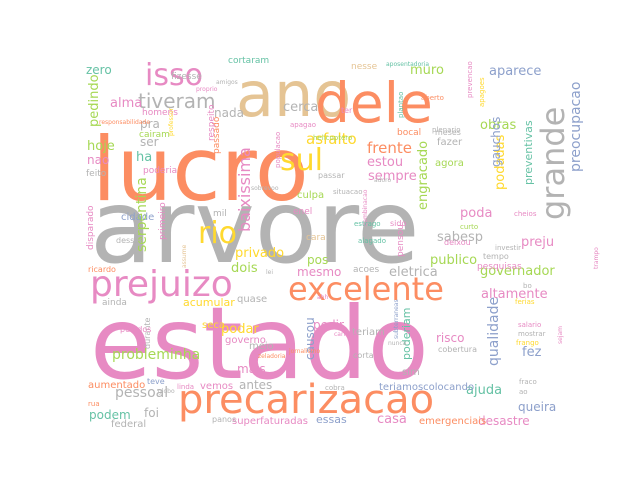  I want to click on word-ter: ter, so click(347, 110).